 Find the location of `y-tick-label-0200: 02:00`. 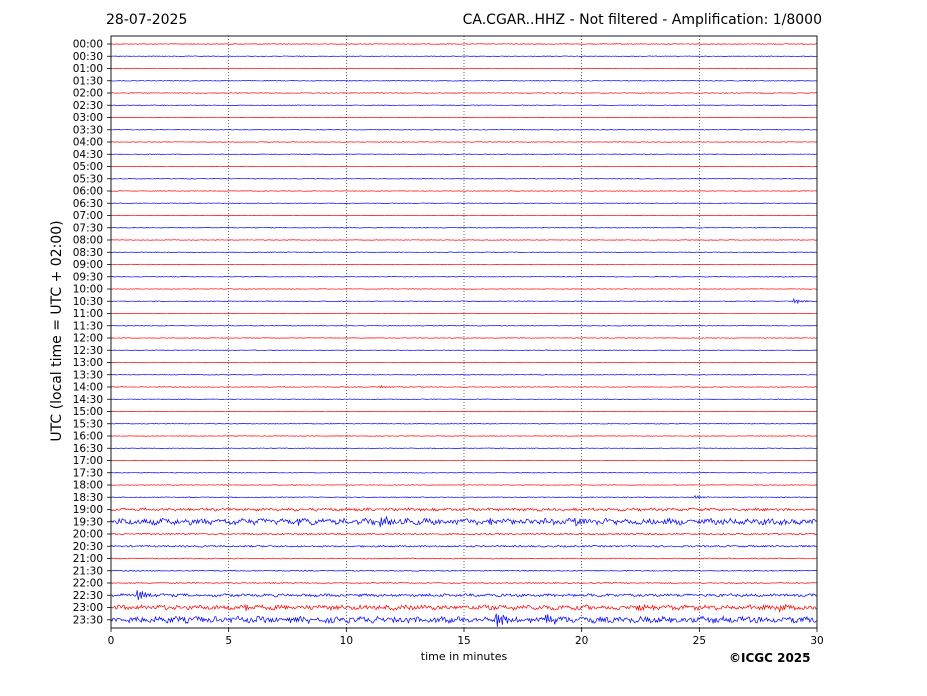

y-tick-label-0200: 02:00 is located at coordinates (88, 94).